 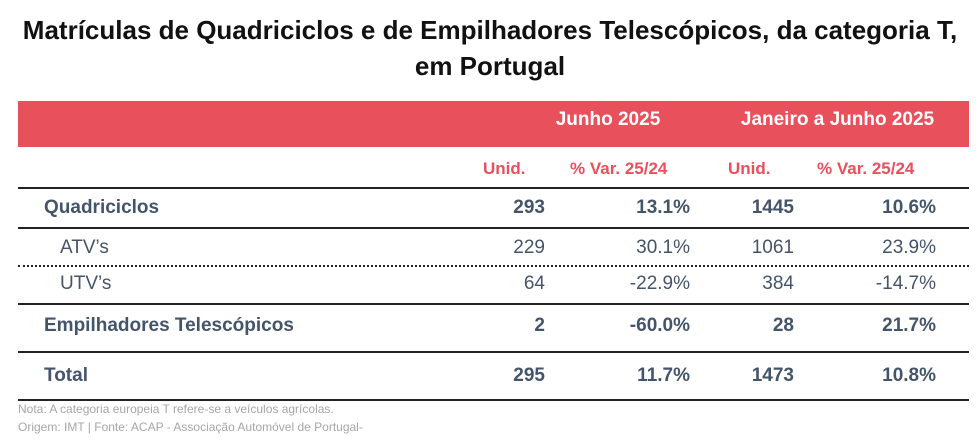 I want to click on row-label: Empilhadores Telescópicos, so click(x=169, y=325).